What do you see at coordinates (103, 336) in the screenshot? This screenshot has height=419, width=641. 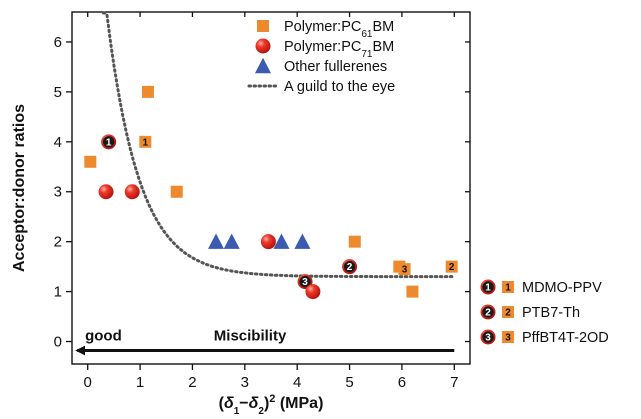 I see `annotation-good: good` at bounding box center [103, 336].